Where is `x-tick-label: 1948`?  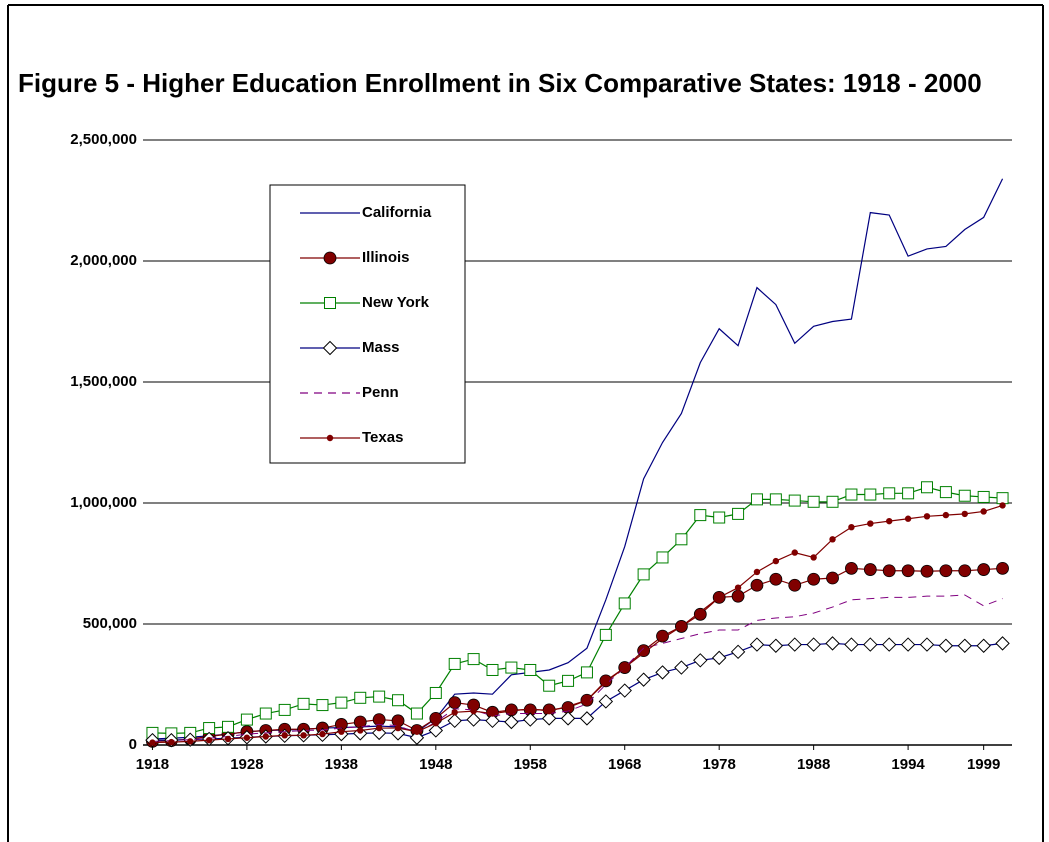 x-tick-label: 1948 is located at coordinates (435, 764).